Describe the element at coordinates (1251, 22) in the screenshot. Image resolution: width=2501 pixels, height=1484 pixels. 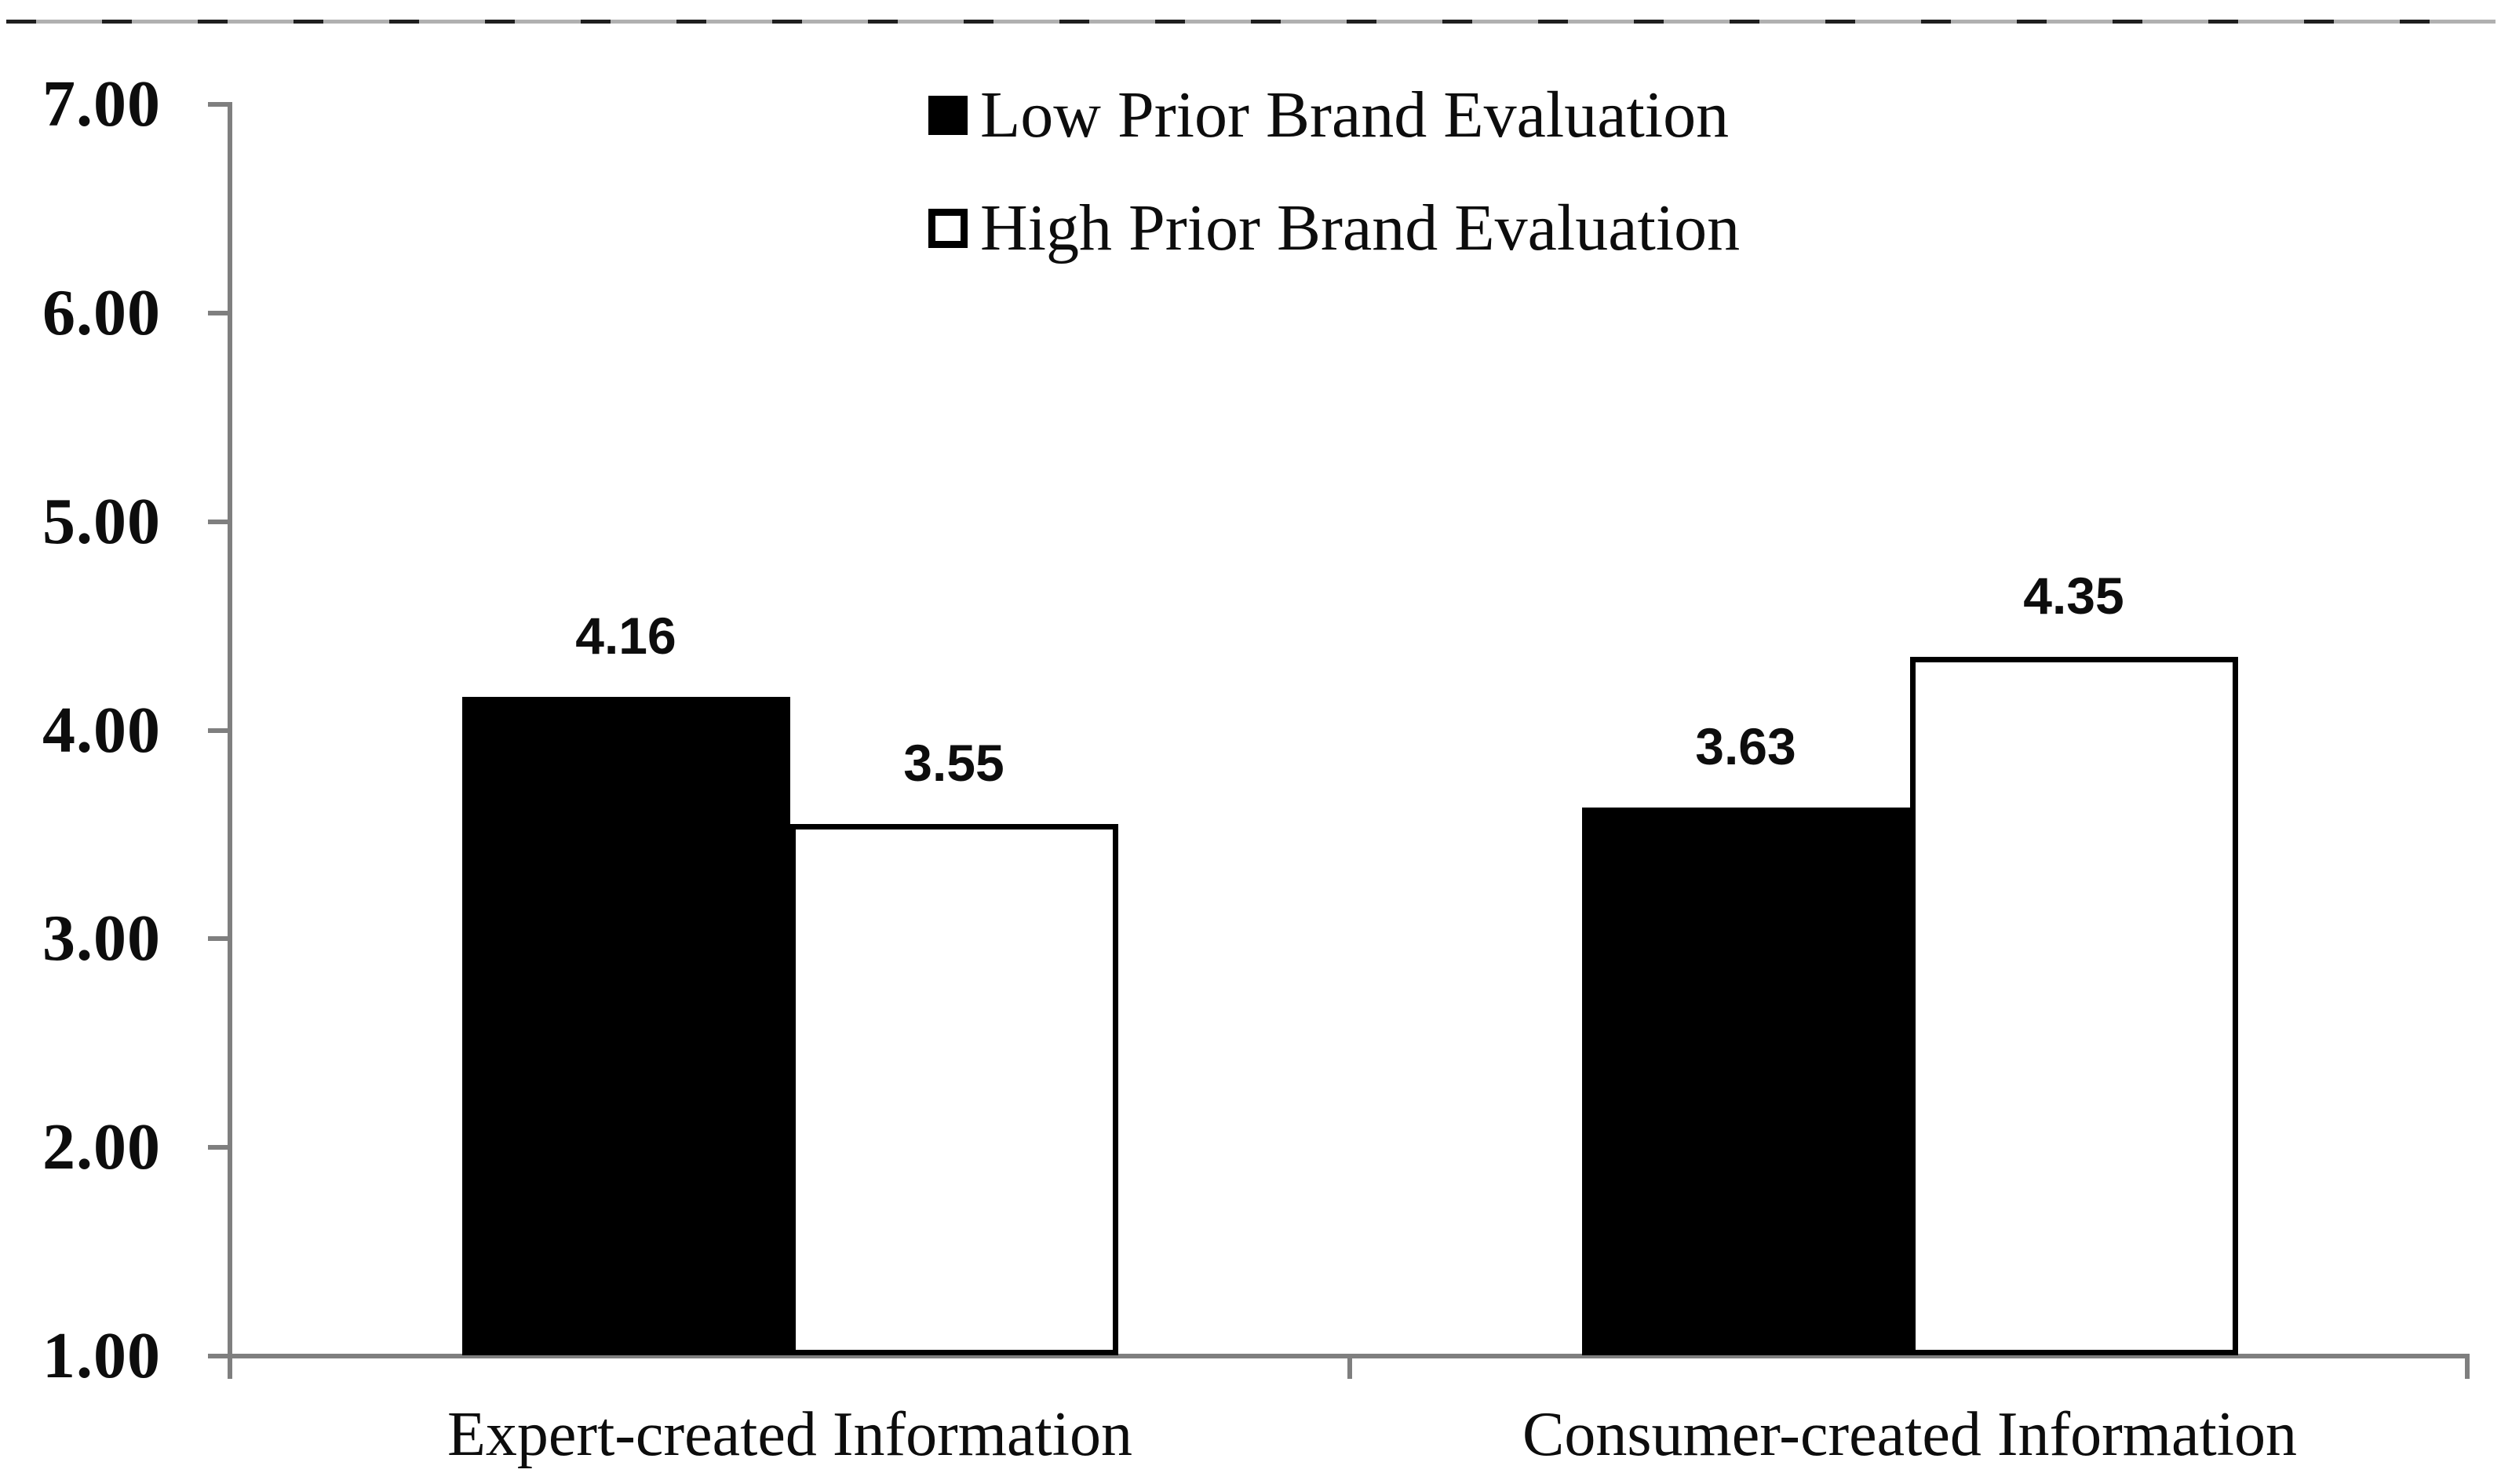
I see `top-border-line` at that location.